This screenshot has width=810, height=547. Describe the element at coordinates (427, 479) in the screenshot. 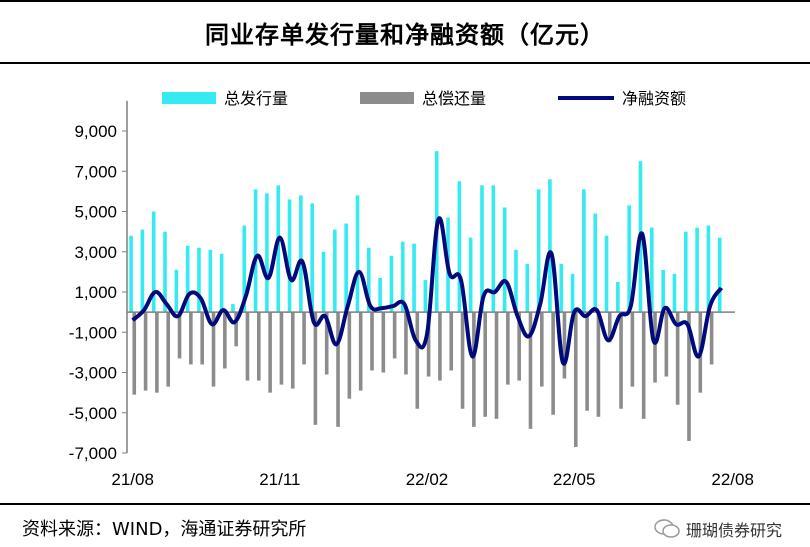

I see `x-tick-label: 22/02` at that location.